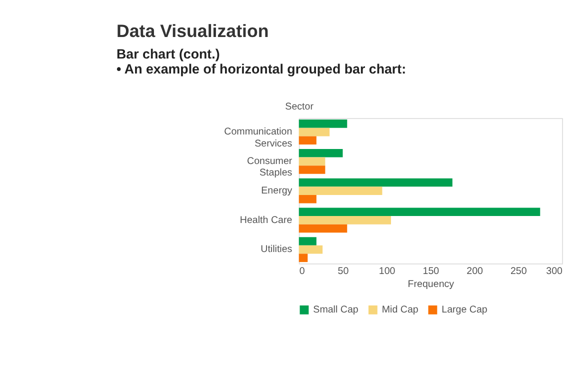 The width and height of the screenshot is (571, 365). What do you see at coordinates (555, 271) in the screenshot?
I see `x-tick-label: 300` at bounding box center [555, 271].